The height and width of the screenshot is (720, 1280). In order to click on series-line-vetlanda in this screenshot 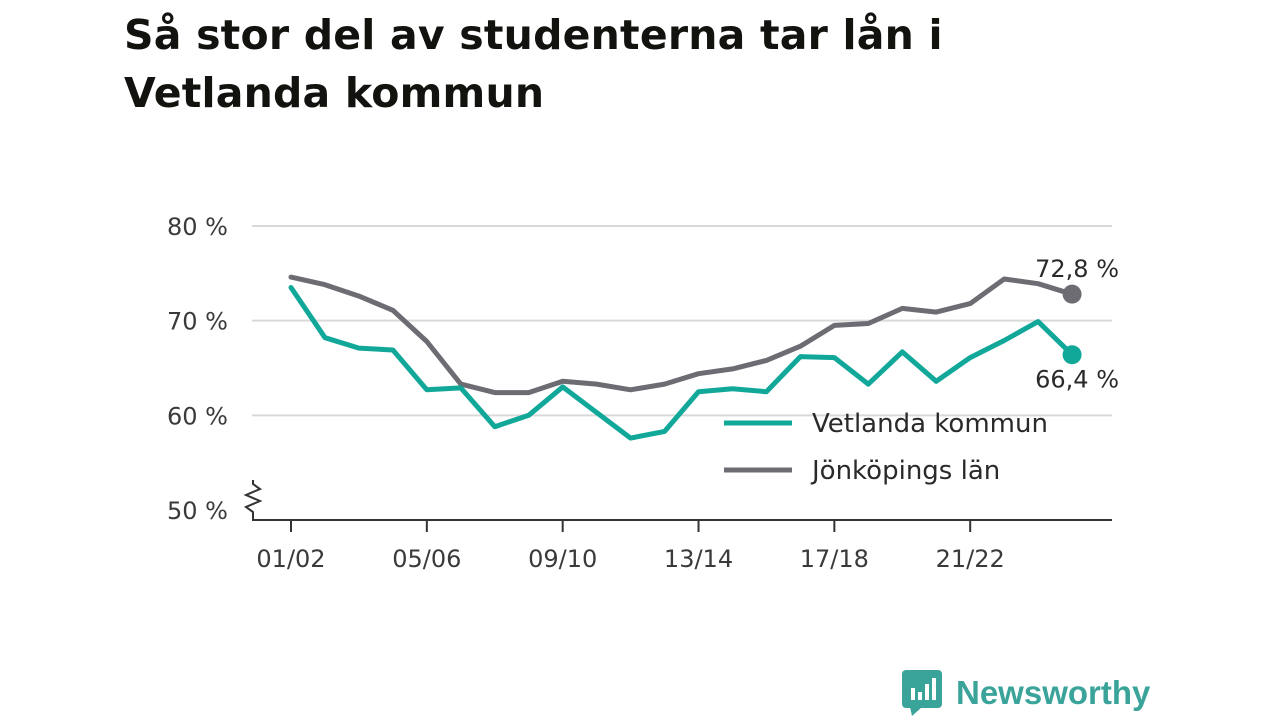, I will do `click(681, 363)`.